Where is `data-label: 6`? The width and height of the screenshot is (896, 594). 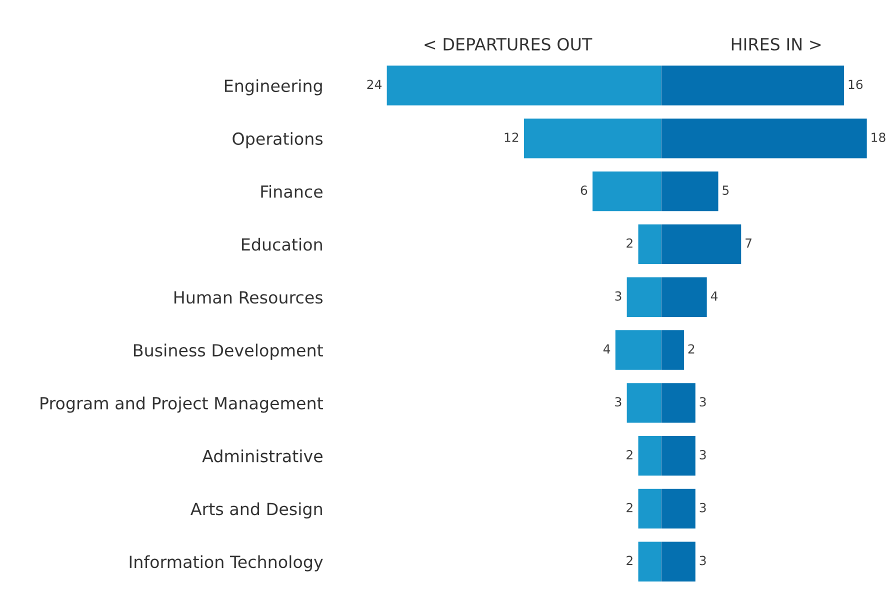
data-label: 6 is located at coordinates (584, 190).